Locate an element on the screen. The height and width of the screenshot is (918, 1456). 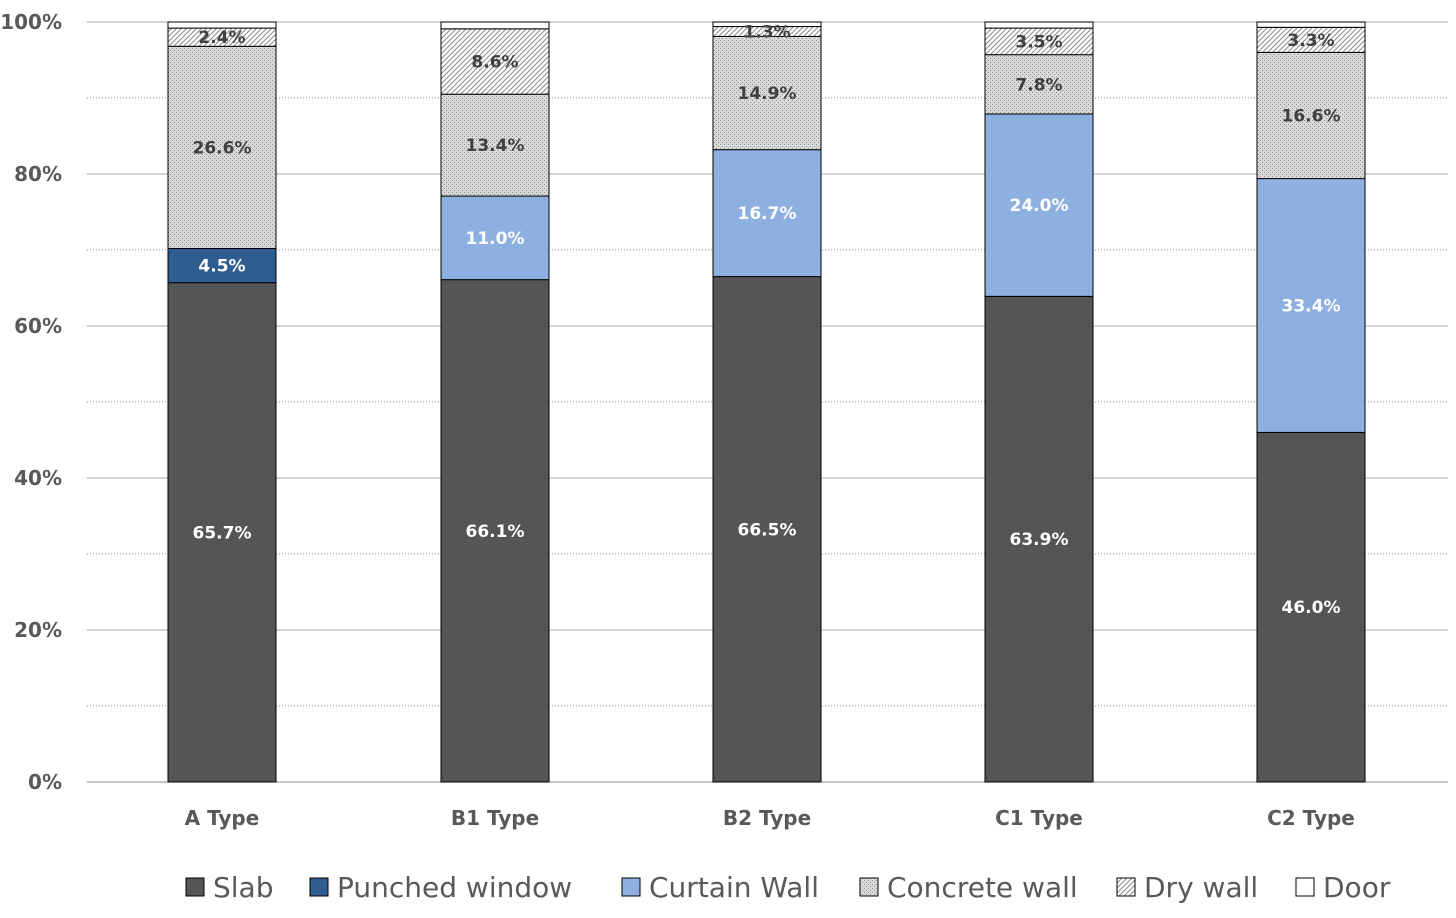
legend-label: Punched window is located at coordinates (454, 887).